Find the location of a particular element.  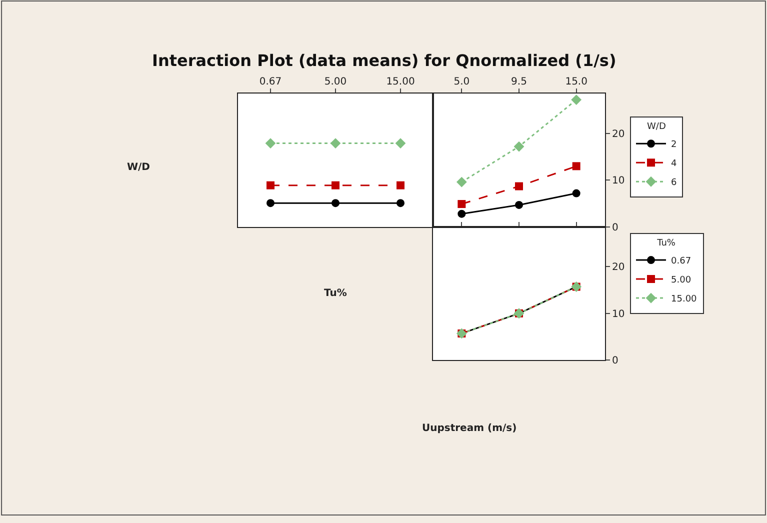

legend-label: 4 is located at coordinates (674, 164).